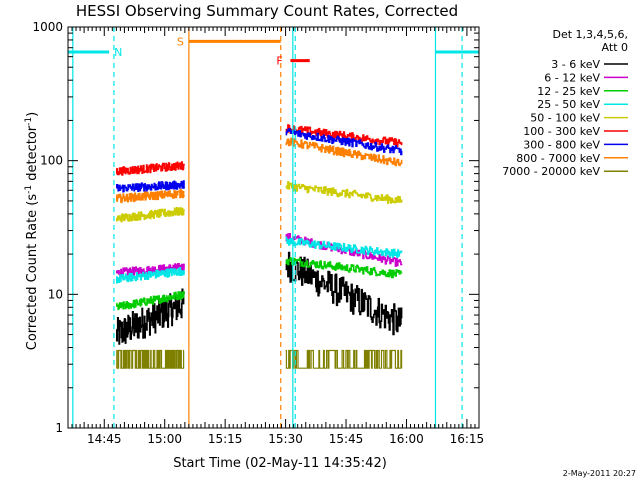 The image size is (640, 480). Describe the element at coordinates (225, 439) in the screenshot. I see `x-tick-label: 15:15` at that location.